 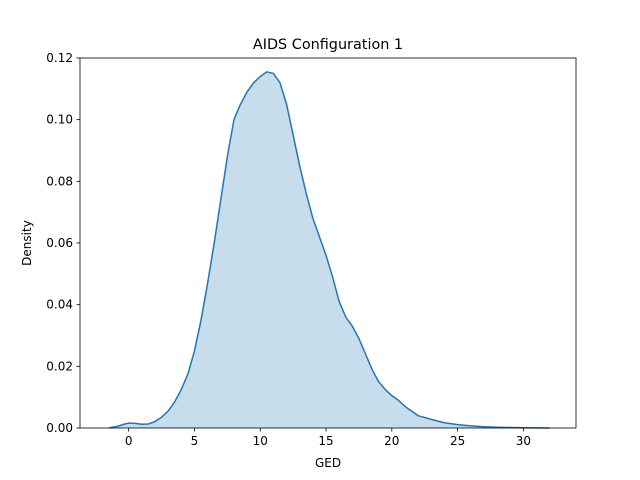 I want to click on x-tick-label: 20, so click(x=391, y=441).